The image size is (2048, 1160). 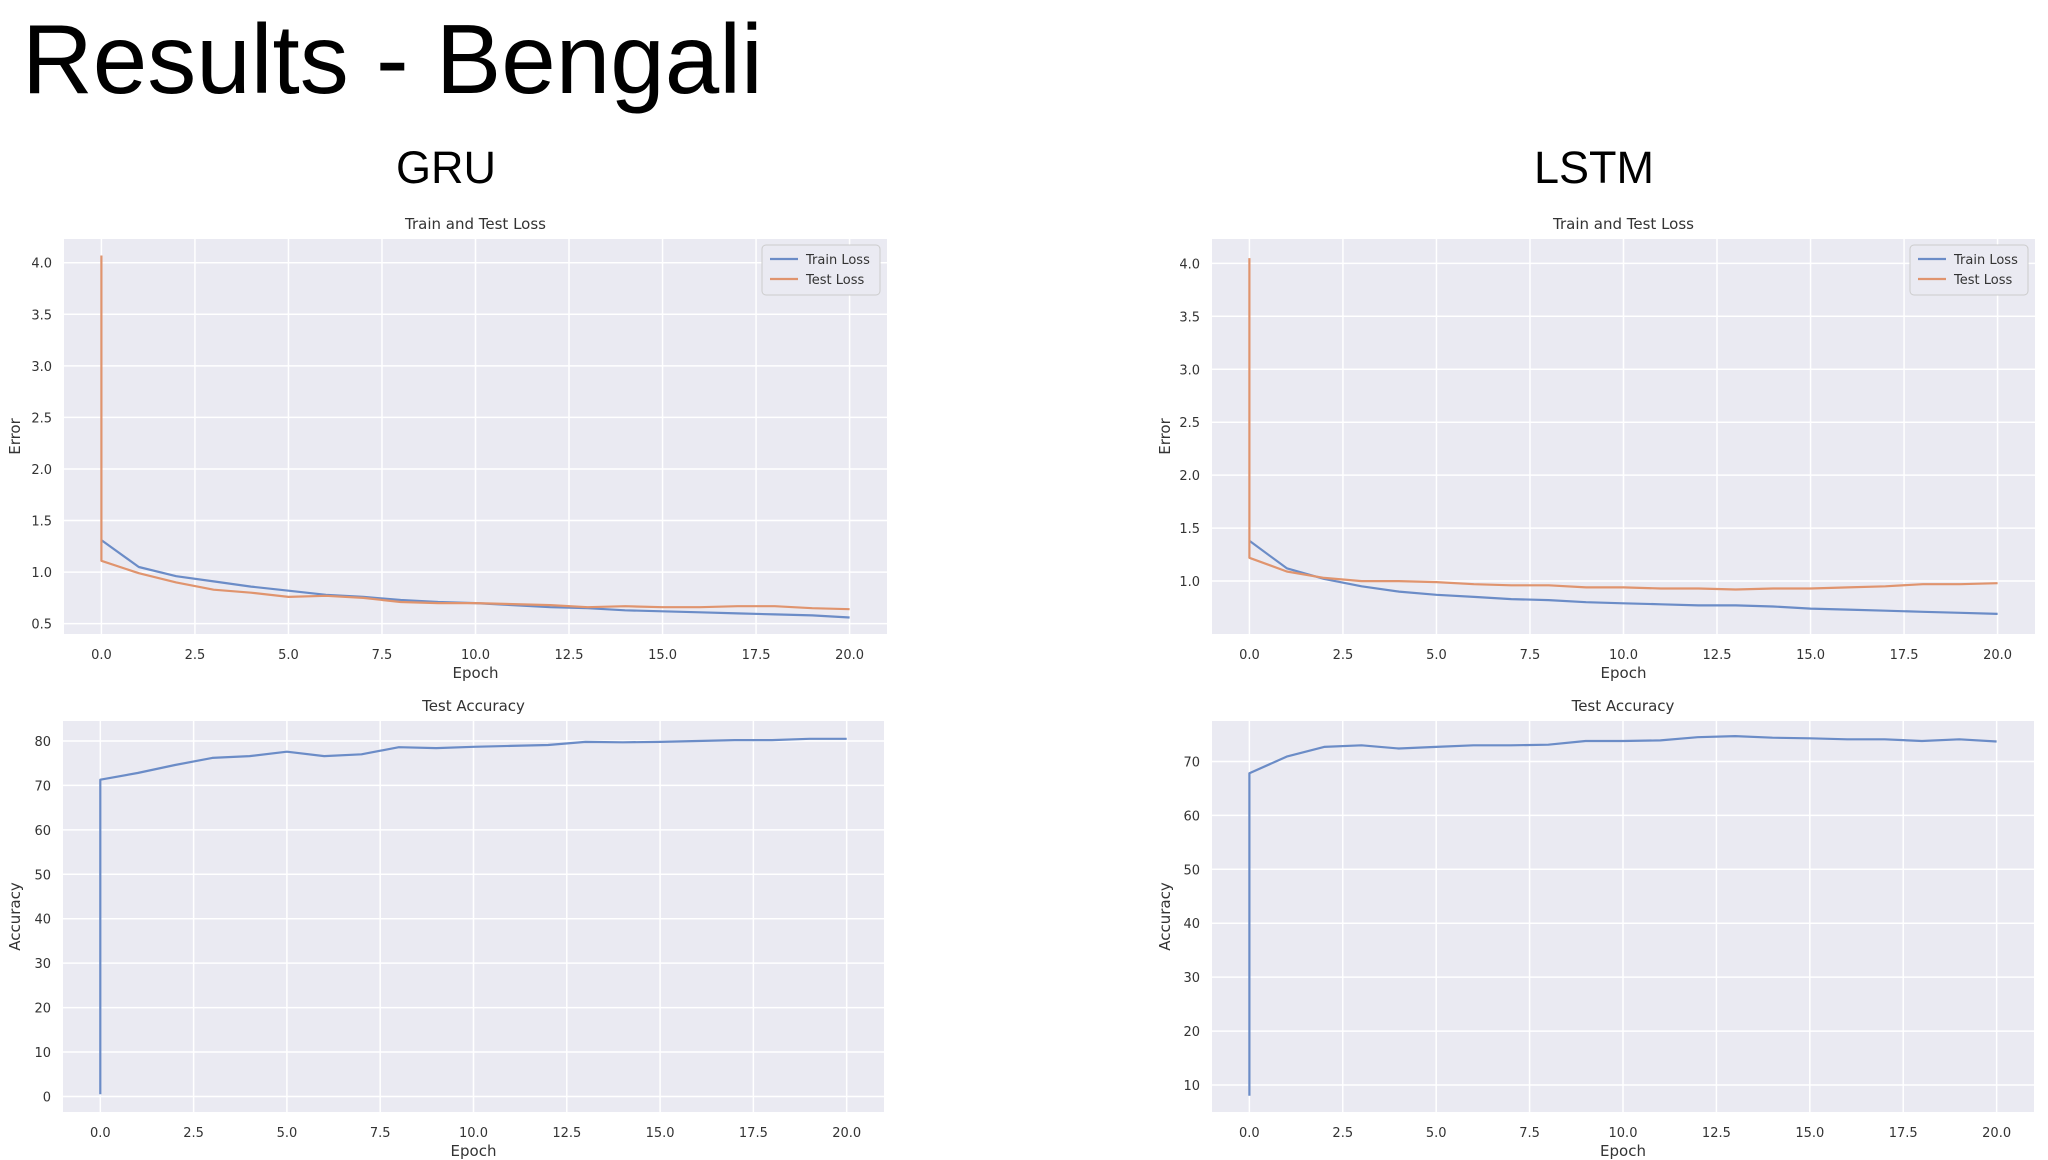 I want to click on y-tick-label: 80, so click(x=42, y=742).